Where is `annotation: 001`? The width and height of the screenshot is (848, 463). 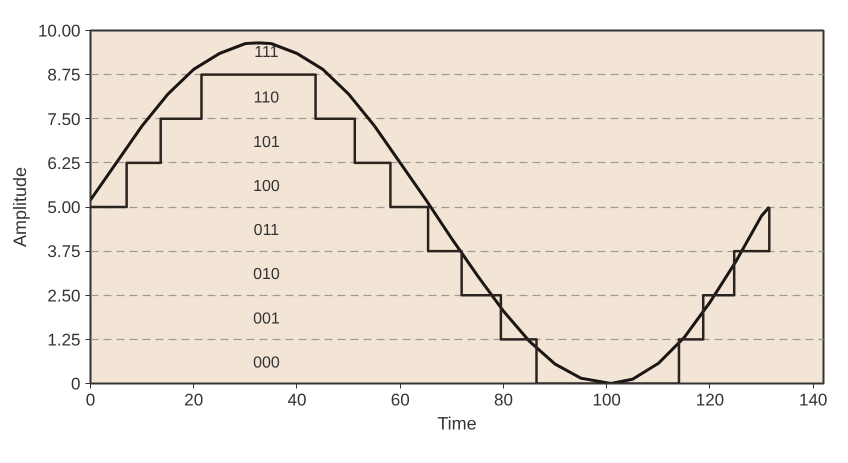 annotation: 001 is located at coordinates (266, 319).